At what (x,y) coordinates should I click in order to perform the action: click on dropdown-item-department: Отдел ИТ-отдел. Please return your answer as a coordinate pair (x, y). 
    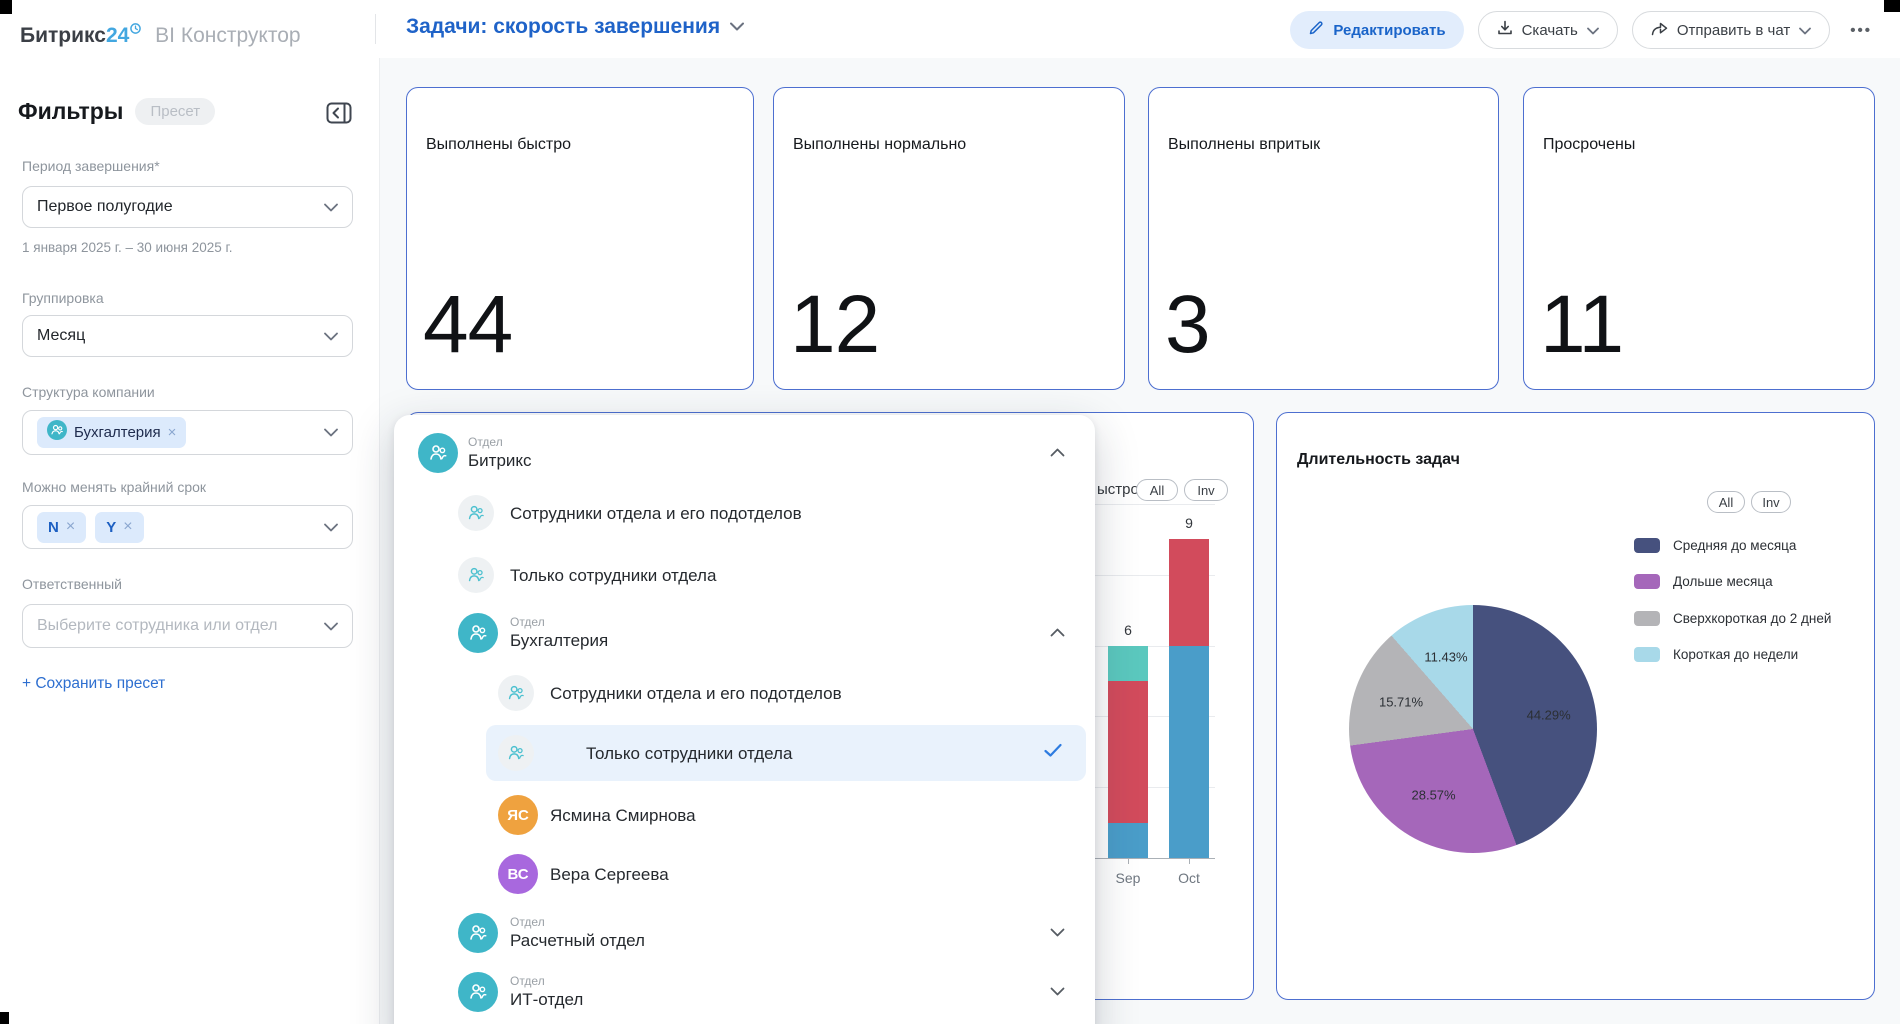
    Looking at the image, I should click on (744, 992).